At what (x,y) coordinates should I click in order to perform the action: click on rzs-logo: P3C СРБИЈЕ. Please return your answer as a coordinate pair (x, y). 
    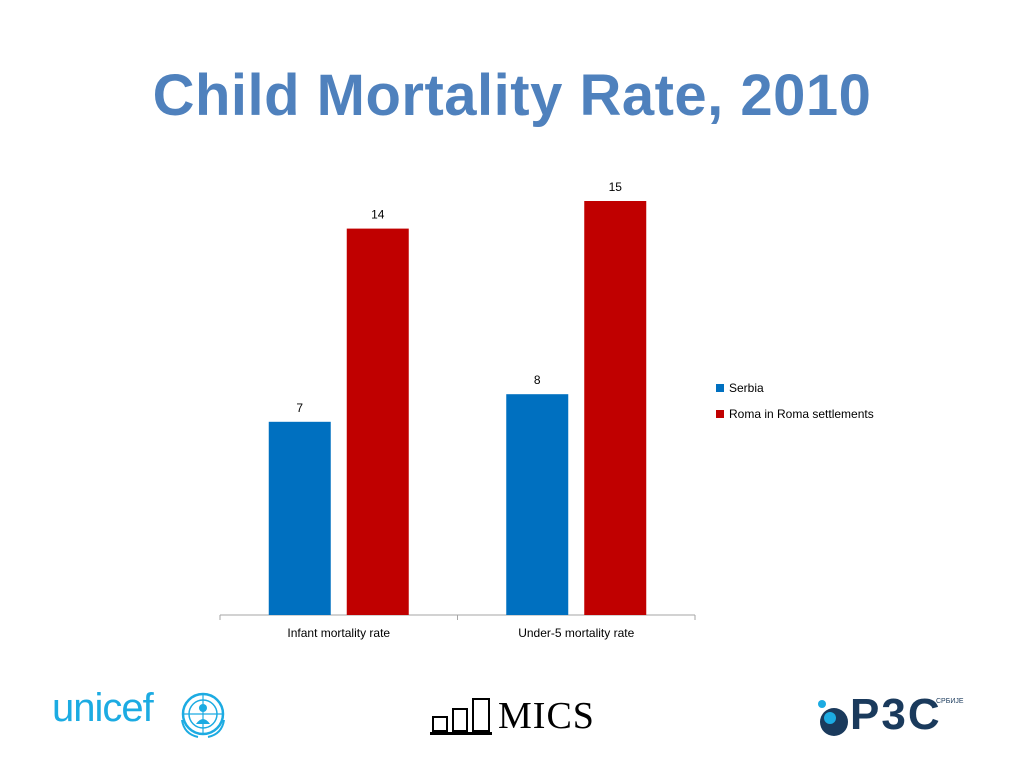
    Looking at the image, I should click on (892, 716).